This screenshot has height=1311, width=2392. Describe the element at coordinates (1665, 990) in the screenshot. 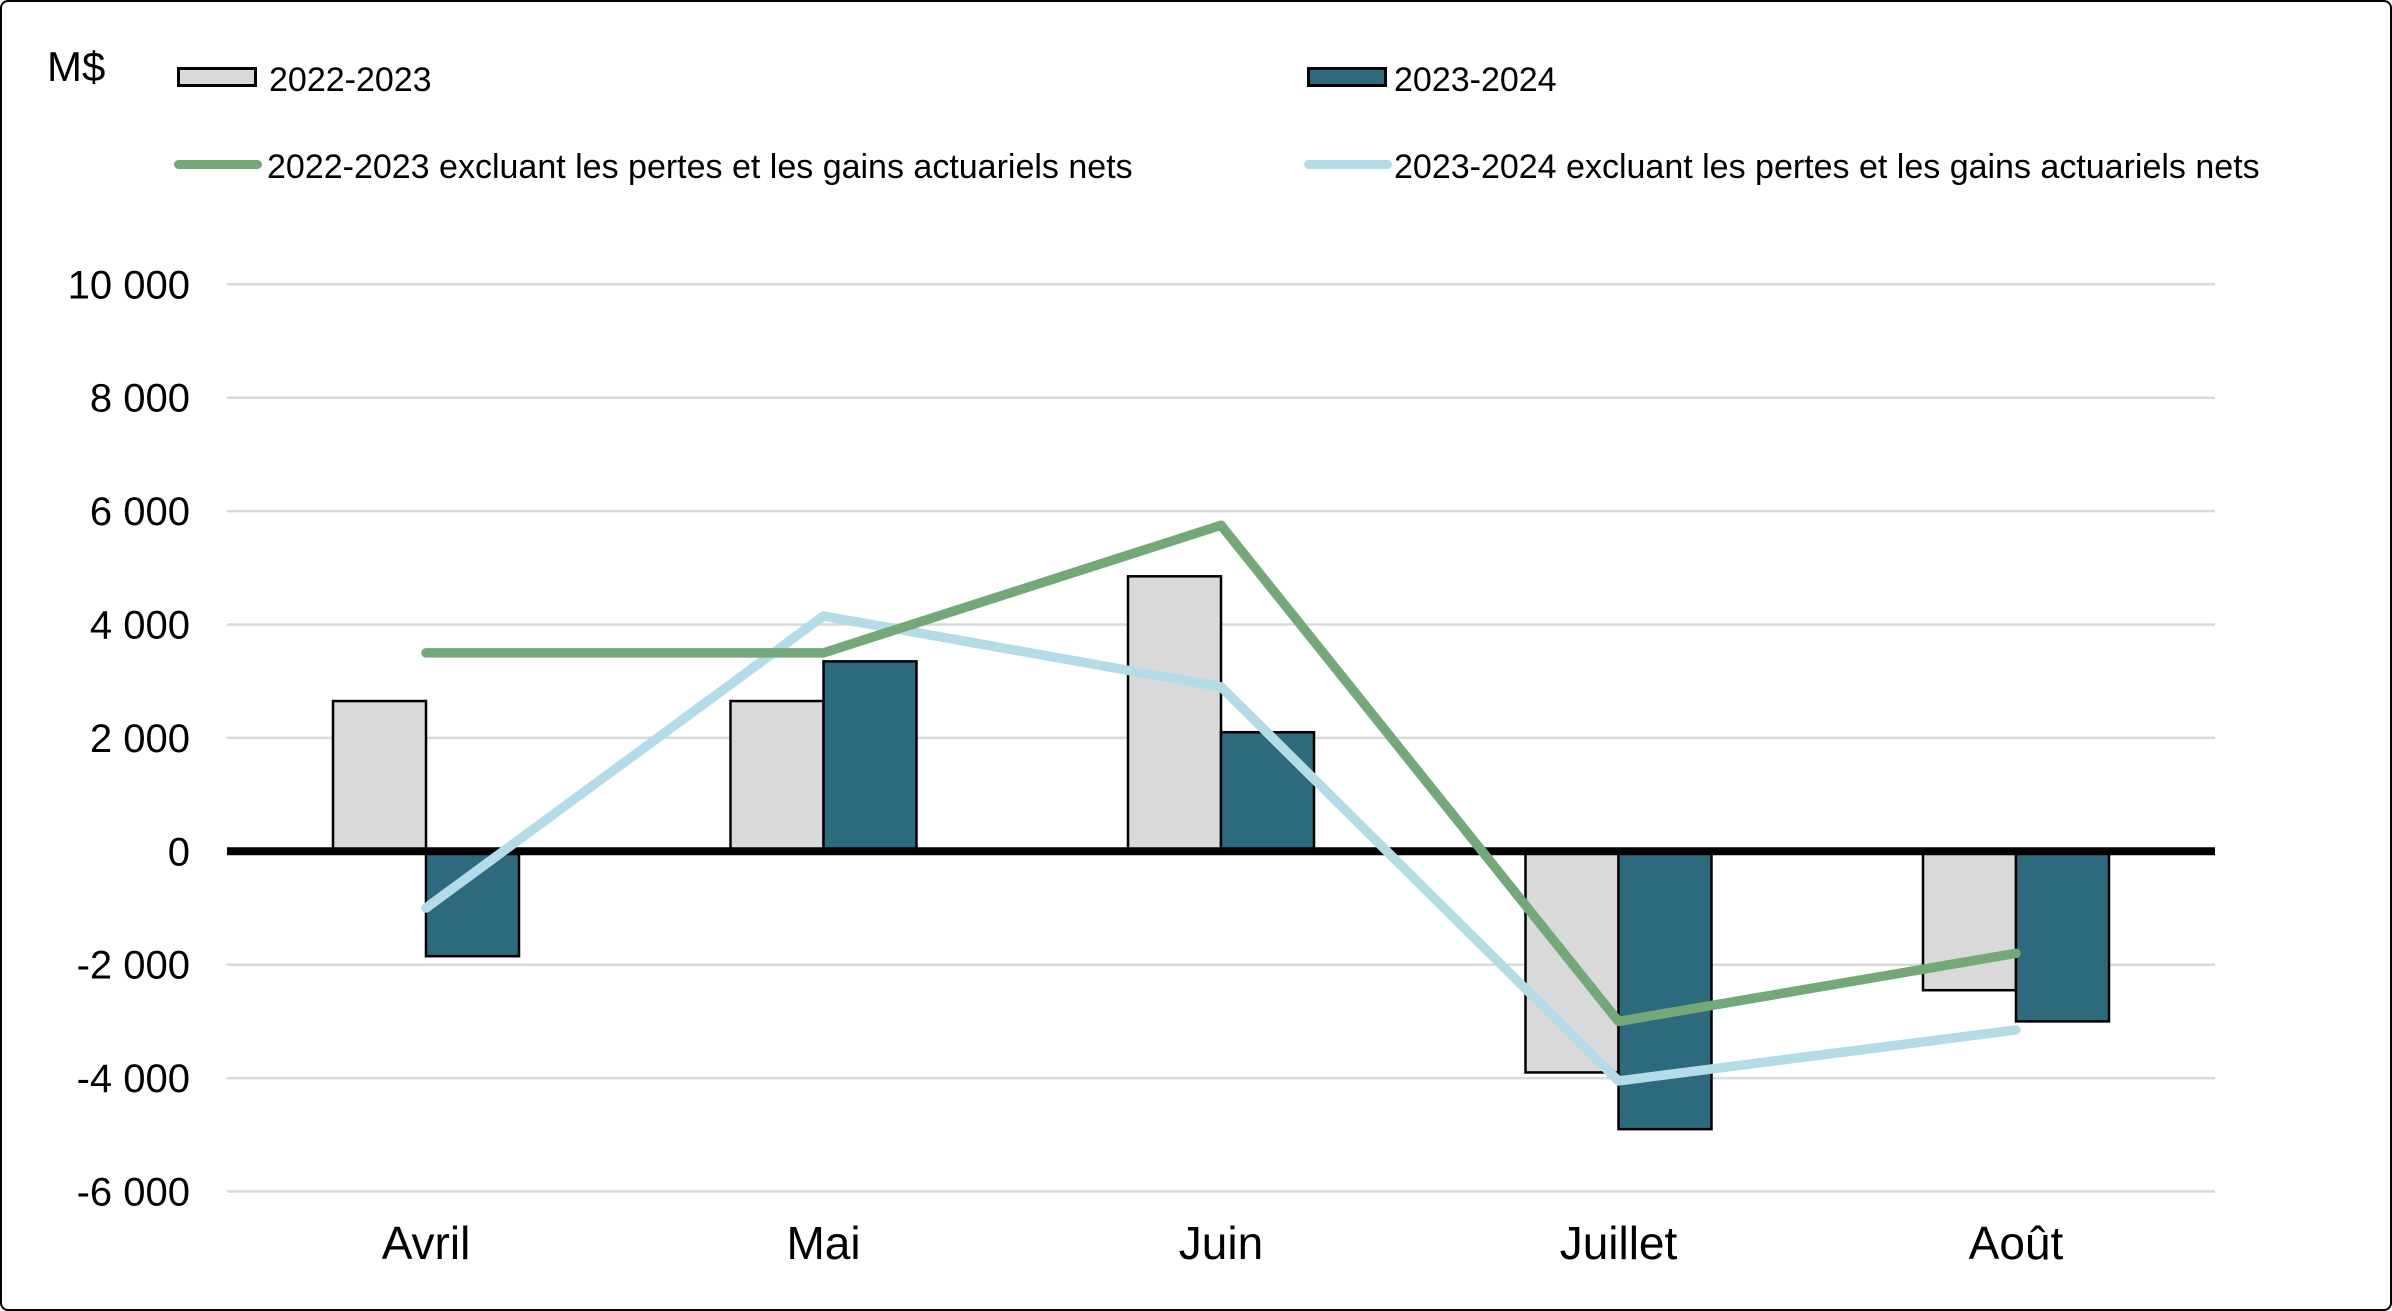

I see `bar-2023-2024-juillet` at that location.